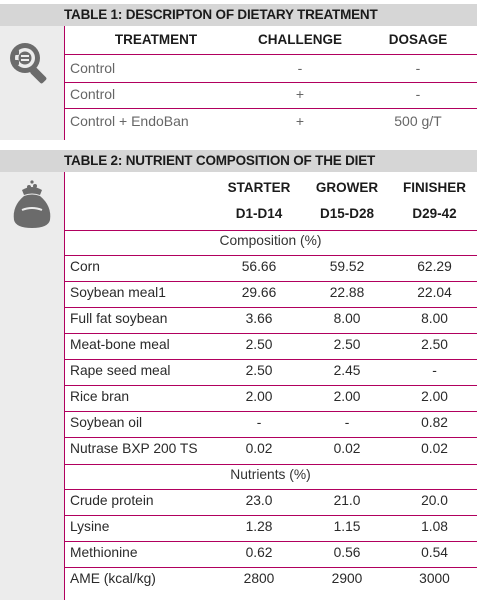  What do you see at coordinates (270, 230) in the screenshot?
I see `table2-header-rule` at bounding box center [270, 230].